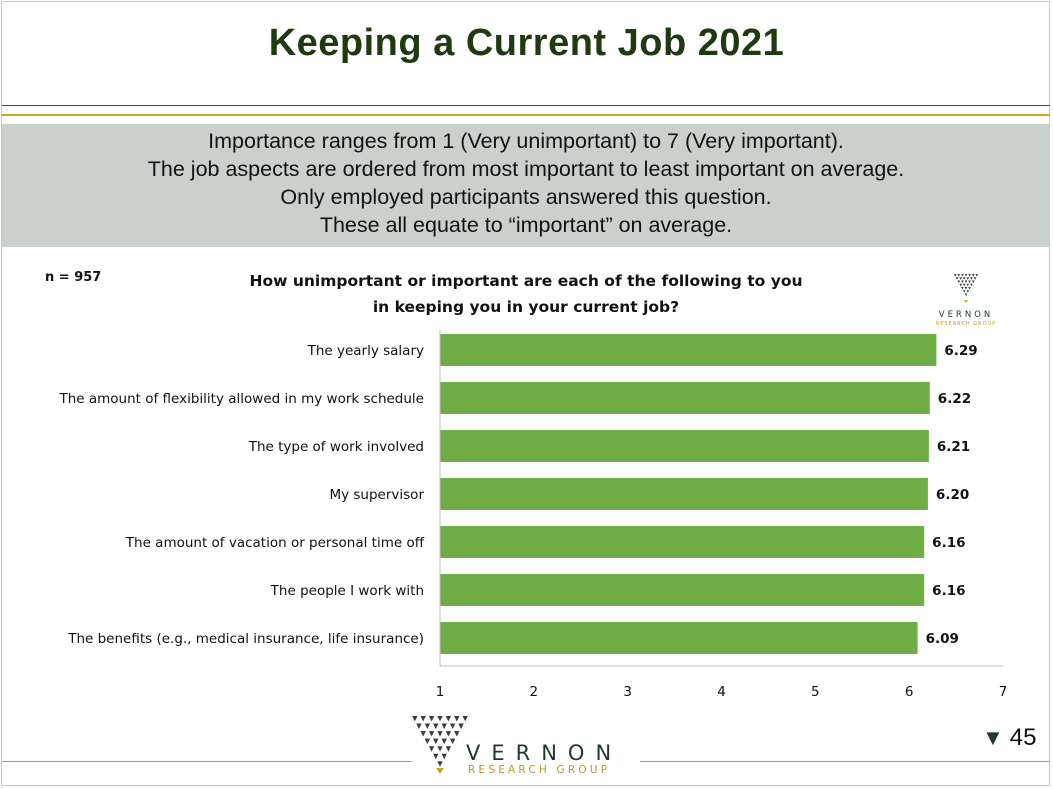 The height and width of the screenshot is (789, 1053). Describe the element at coordinates (954, 399) in the screenshot. I see `data-label: 6.22` at that location.